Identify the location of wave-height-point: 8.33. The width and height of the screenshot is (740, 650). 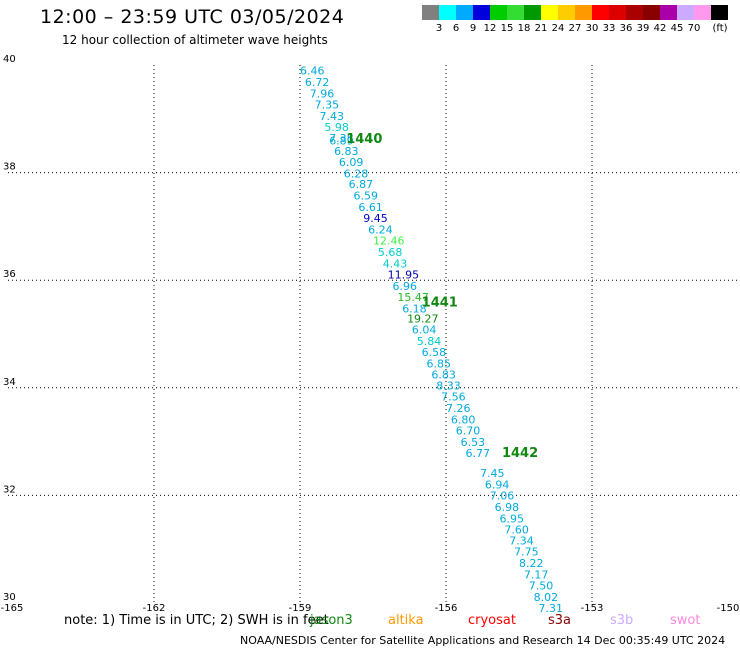
(448, 385).